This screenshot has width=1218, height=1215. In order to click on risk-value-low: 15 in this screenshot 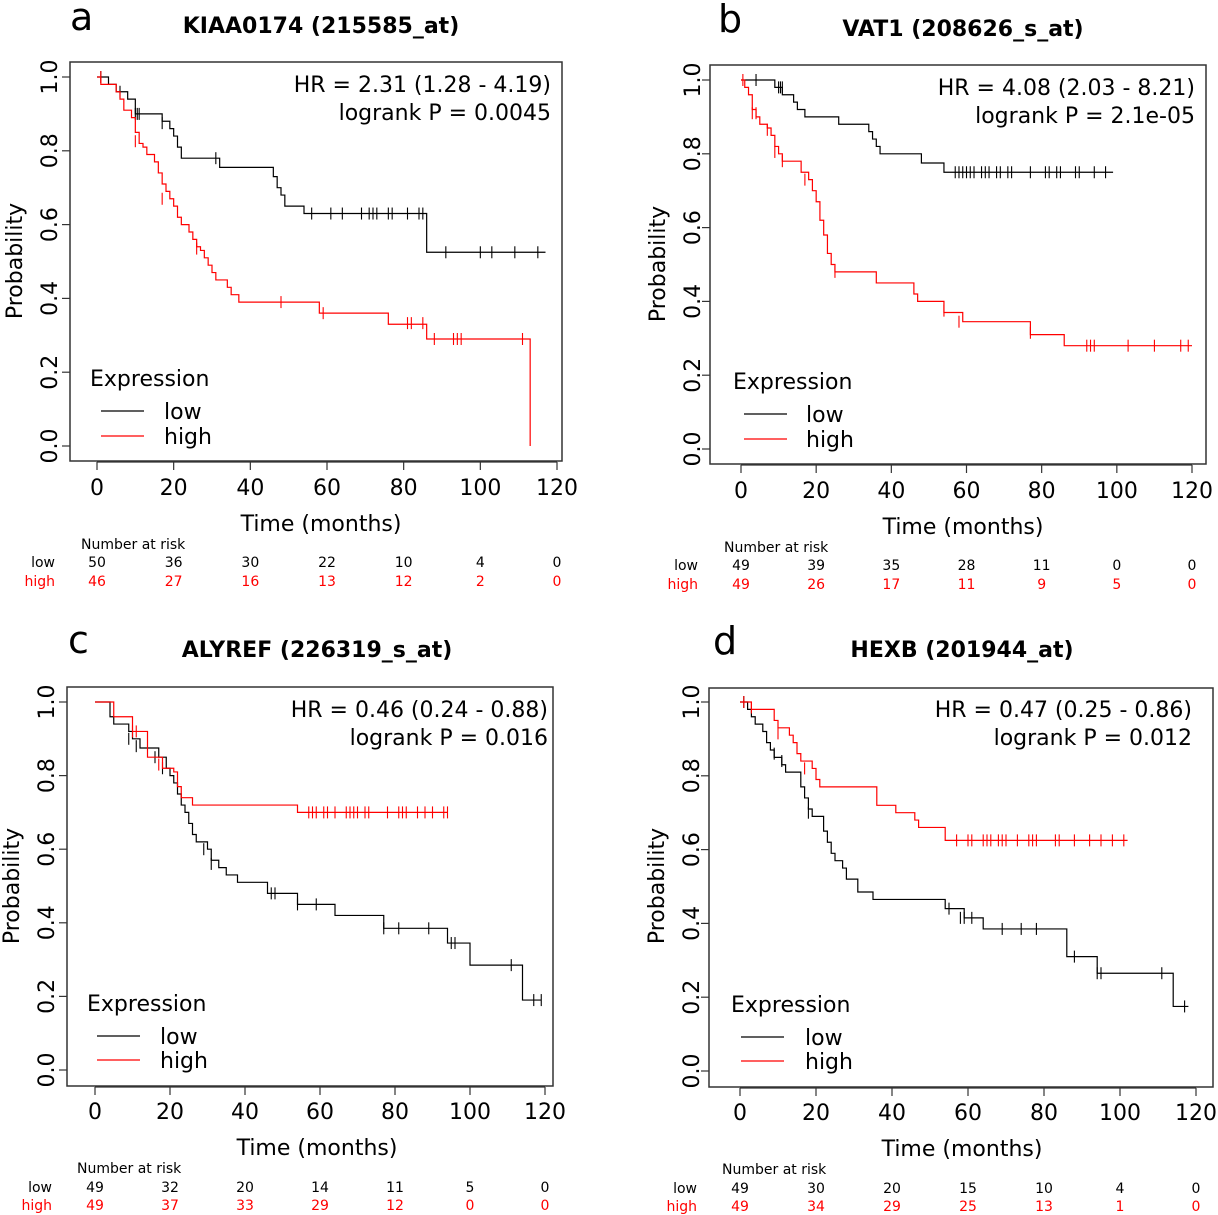, I will do `click(968, 1189)`.